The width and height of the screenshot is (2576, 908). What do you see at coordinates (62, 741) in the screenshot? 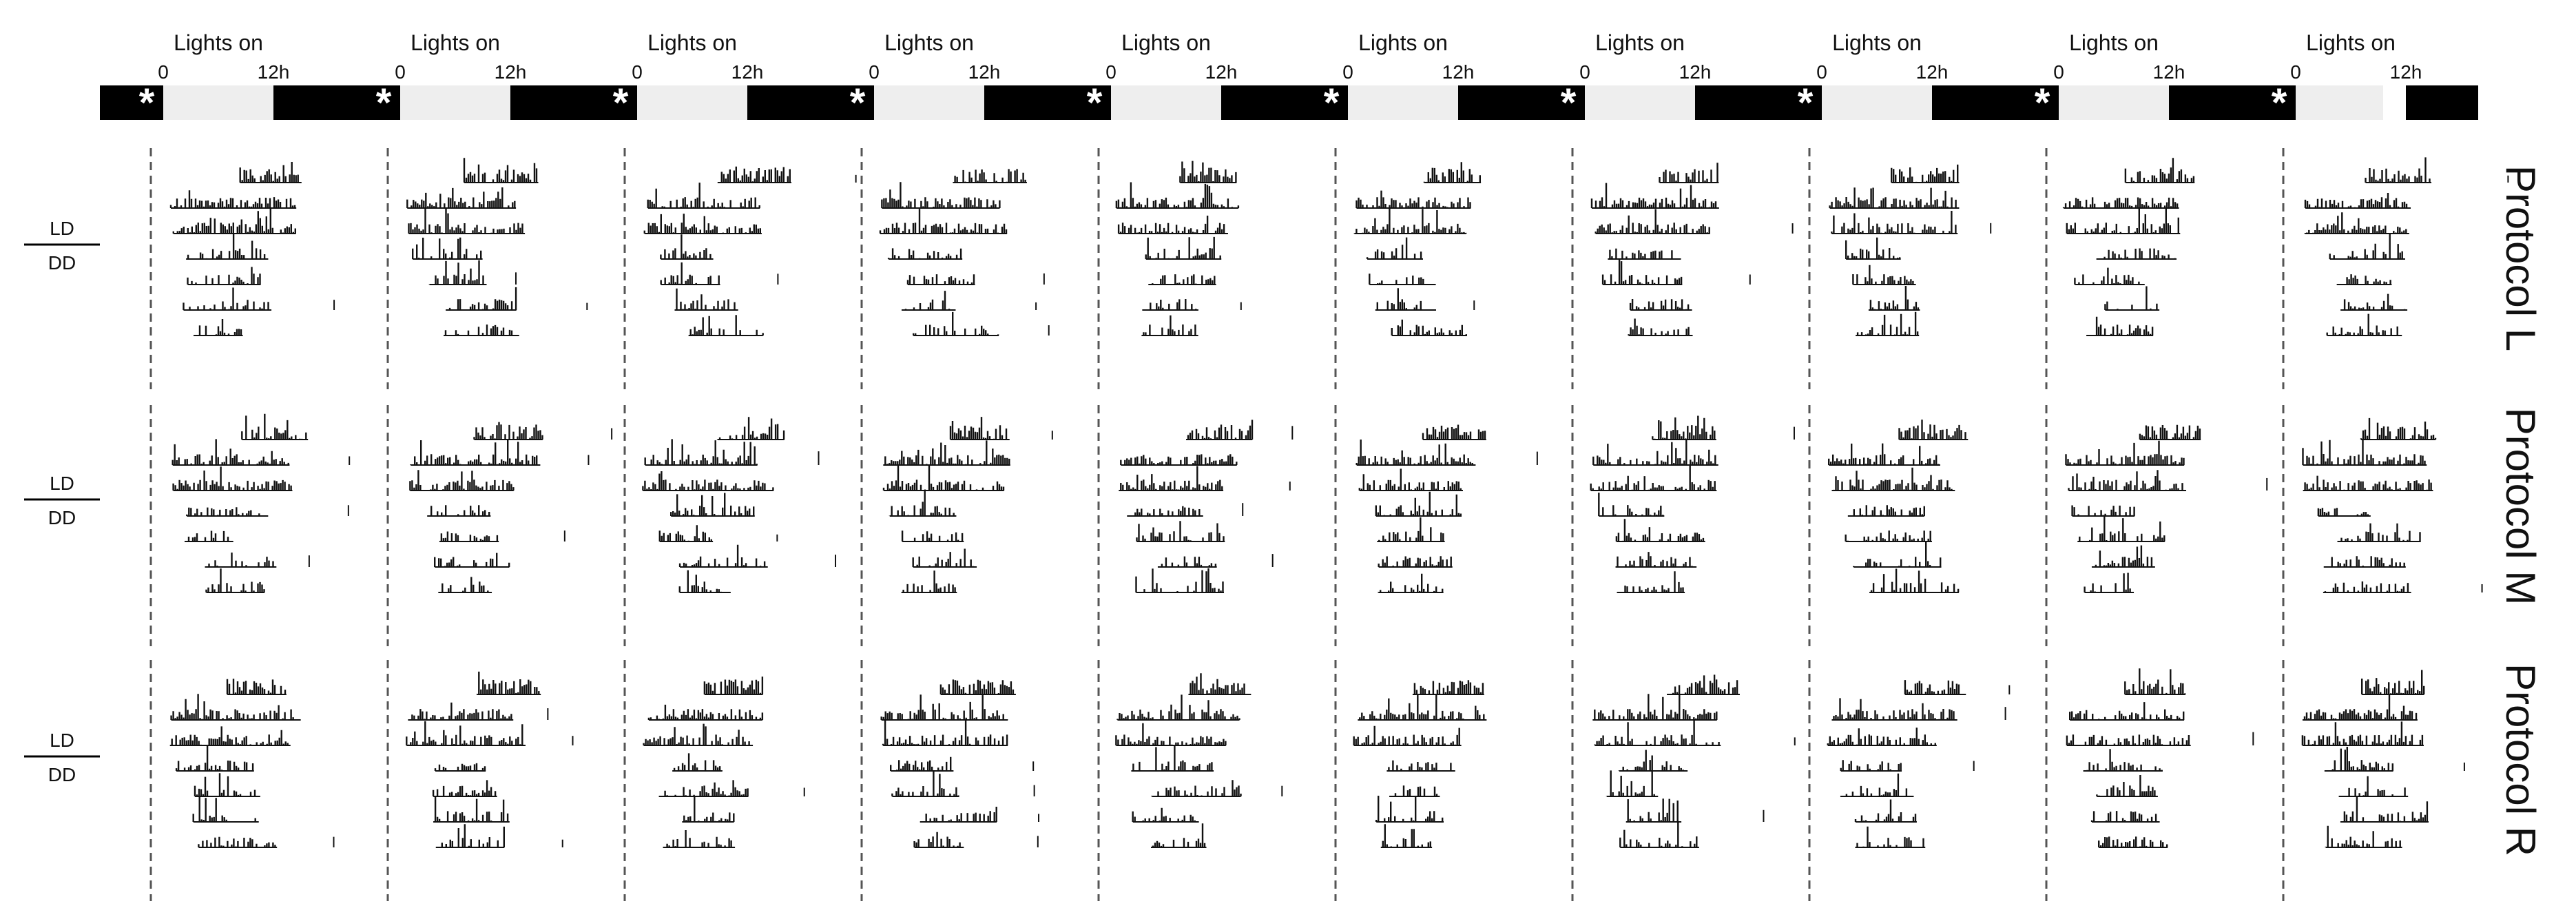
I see `ld-label: LD` at bounding box center [62, 741].